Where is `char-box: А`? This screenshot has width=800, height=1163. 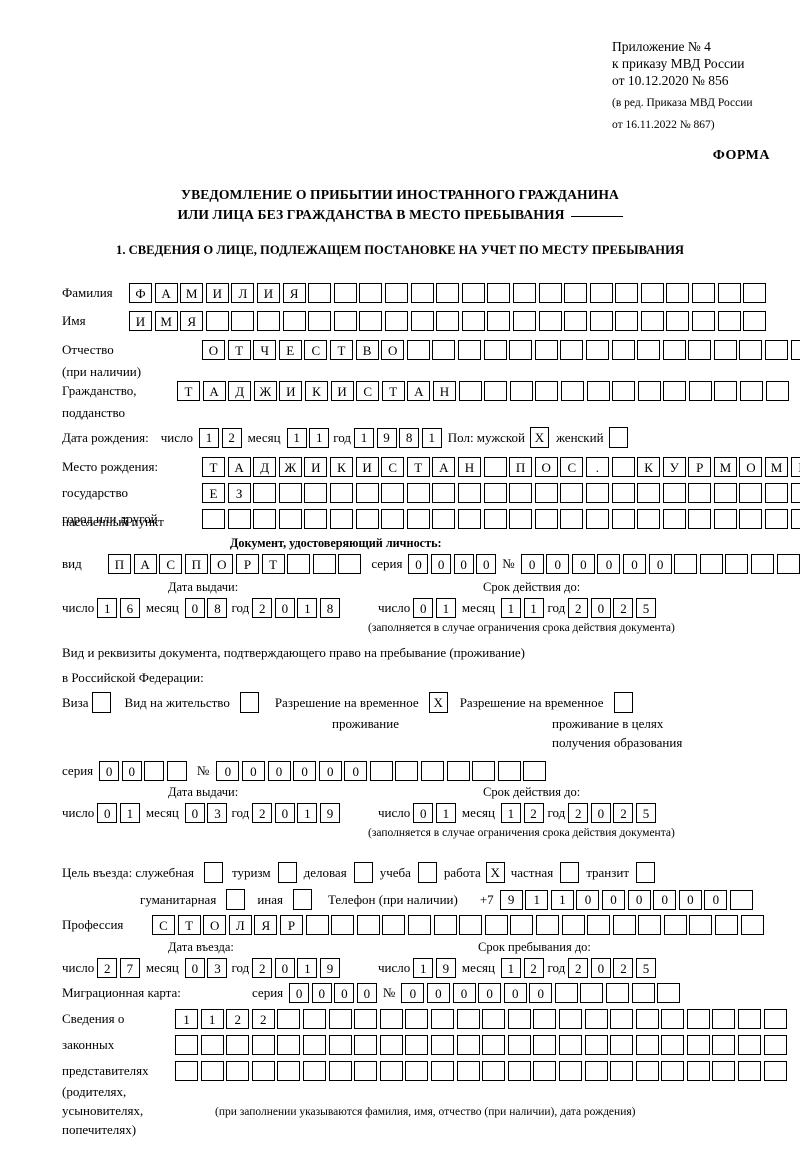
char-box: А is located at coordinates (239, 467).